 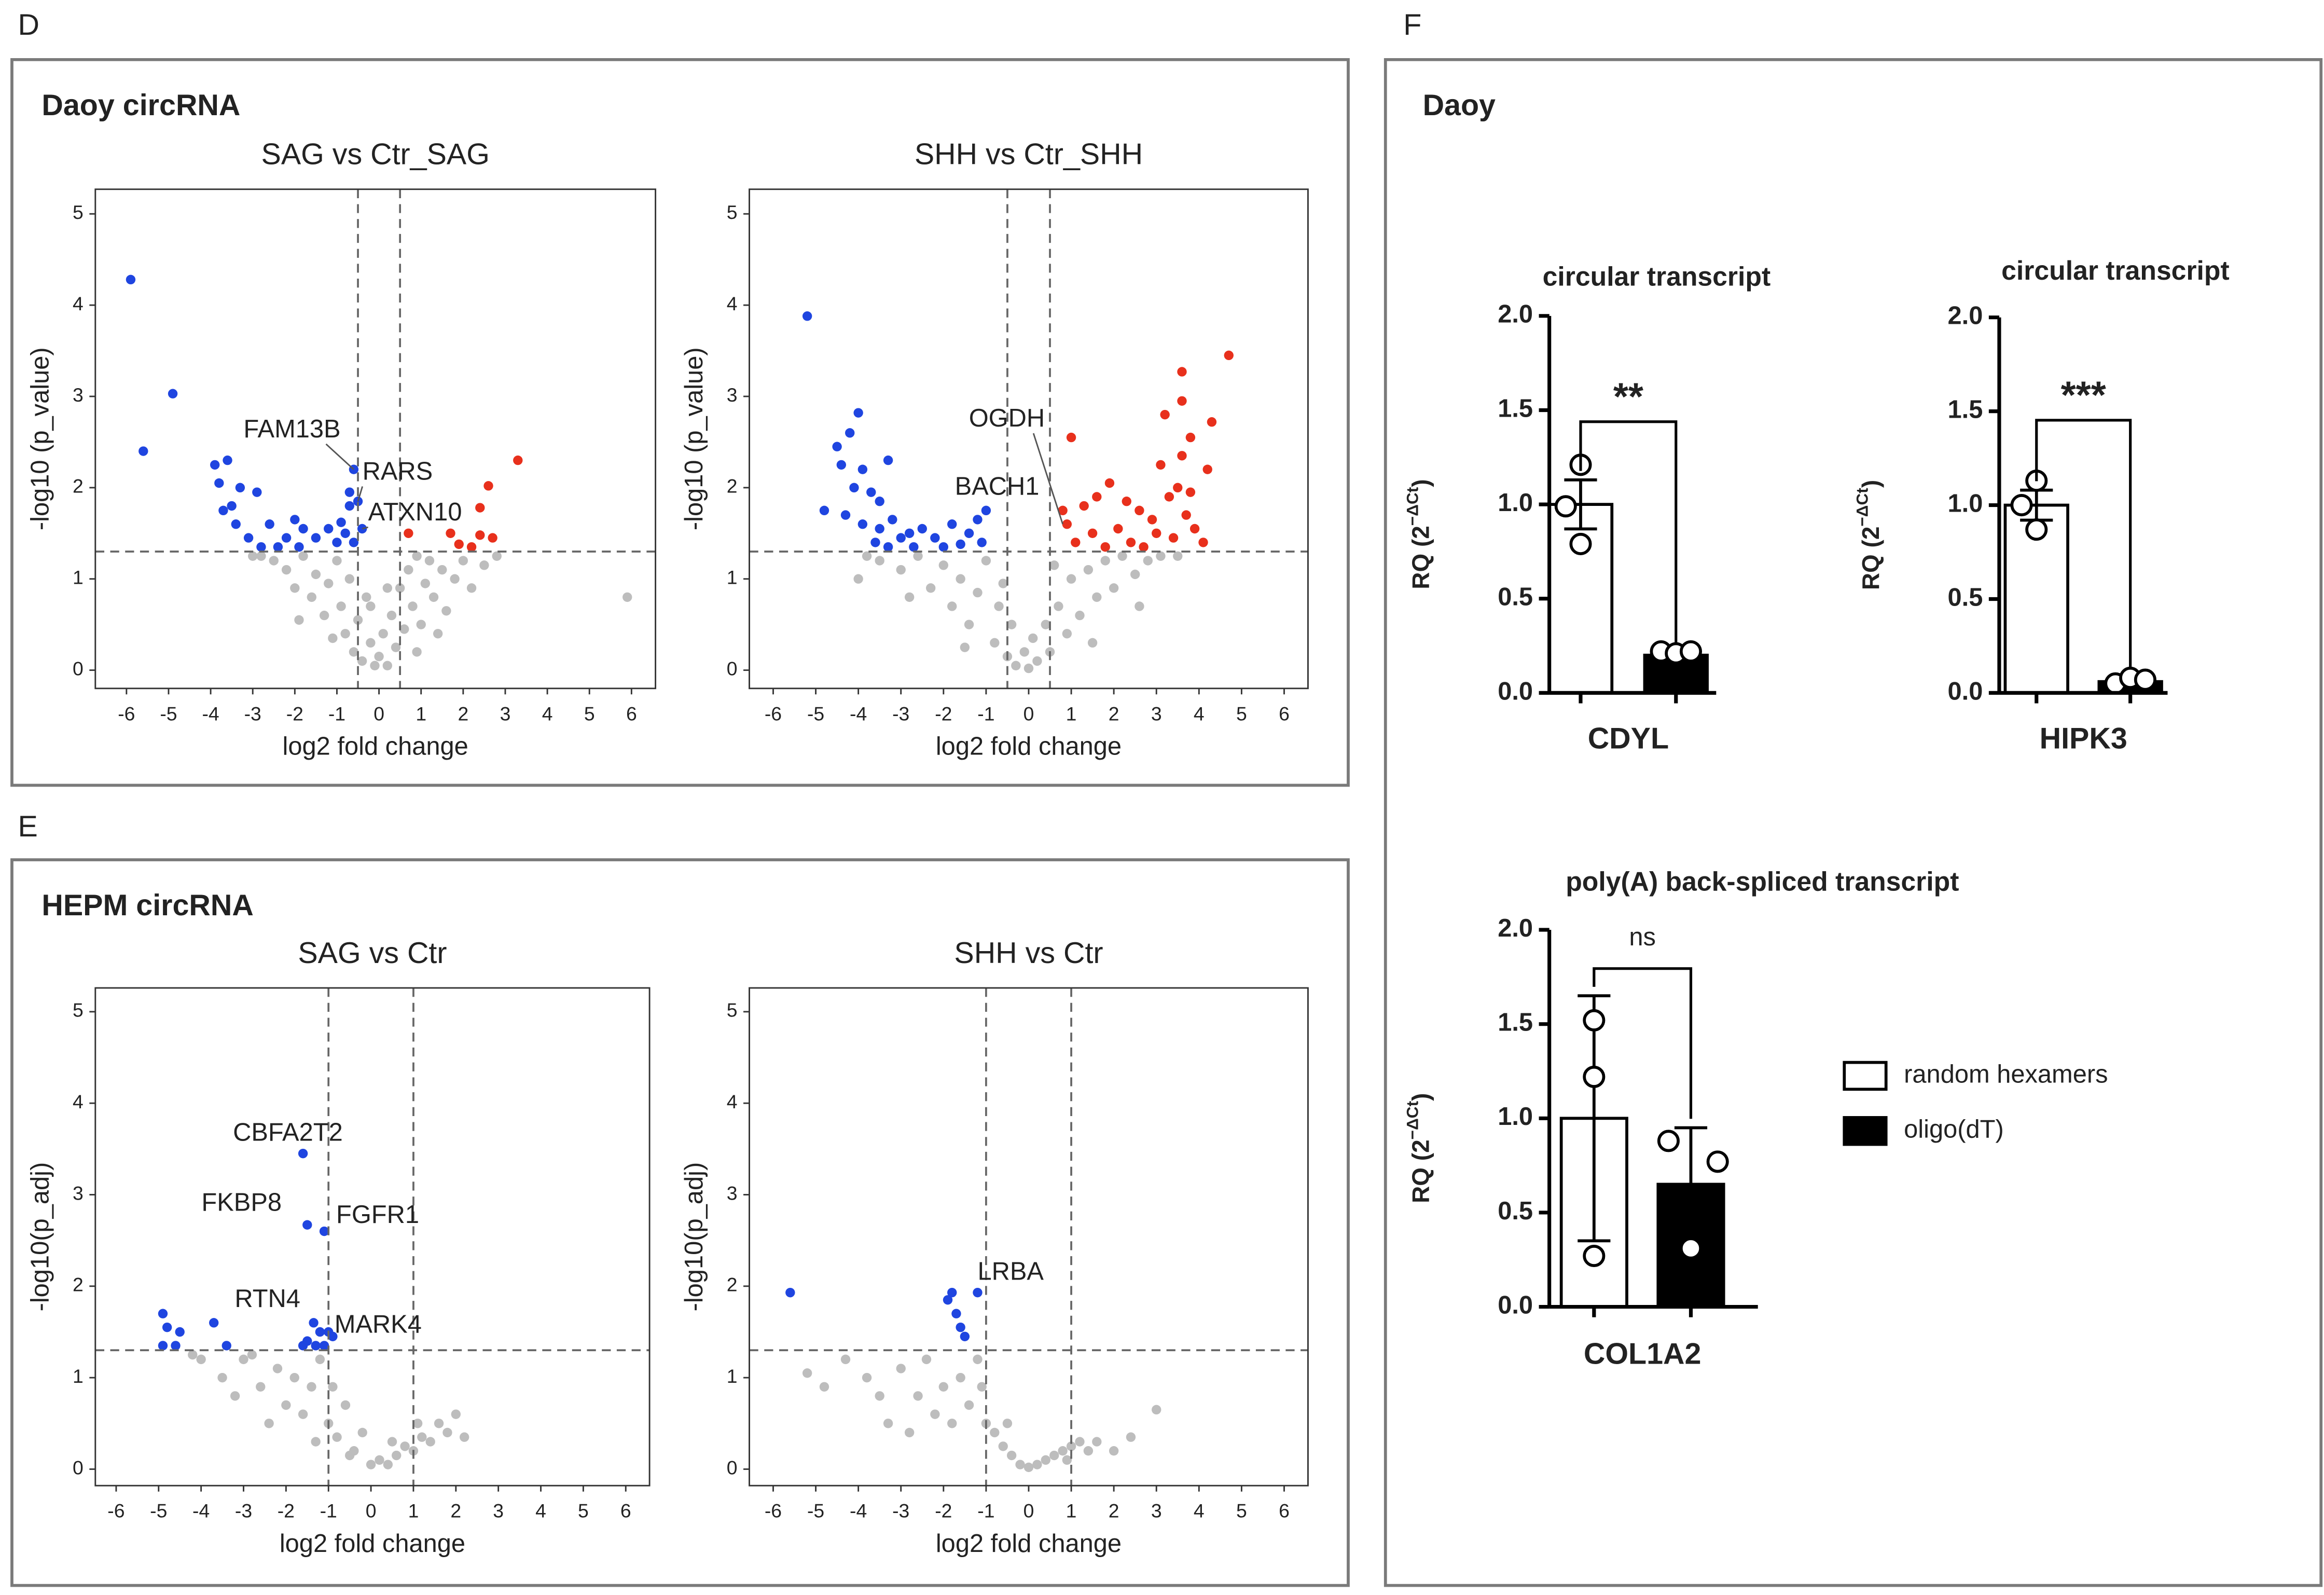 What do you see at coordinates (1628, 396) in the screenshot?
I see `significance-label: **` at bounding box center [1628, 396].